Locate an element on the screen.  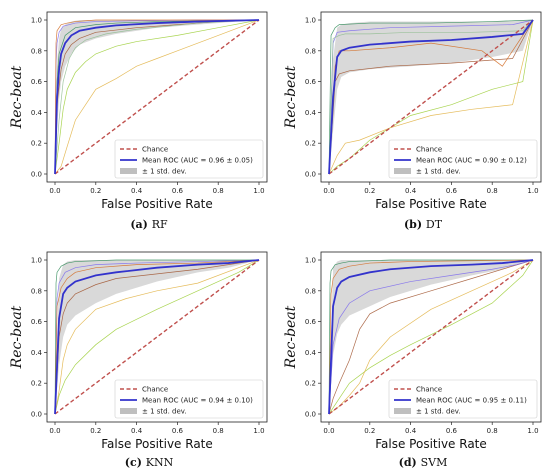
panel-caption: (b) DT is located at coordinates (423, 224).